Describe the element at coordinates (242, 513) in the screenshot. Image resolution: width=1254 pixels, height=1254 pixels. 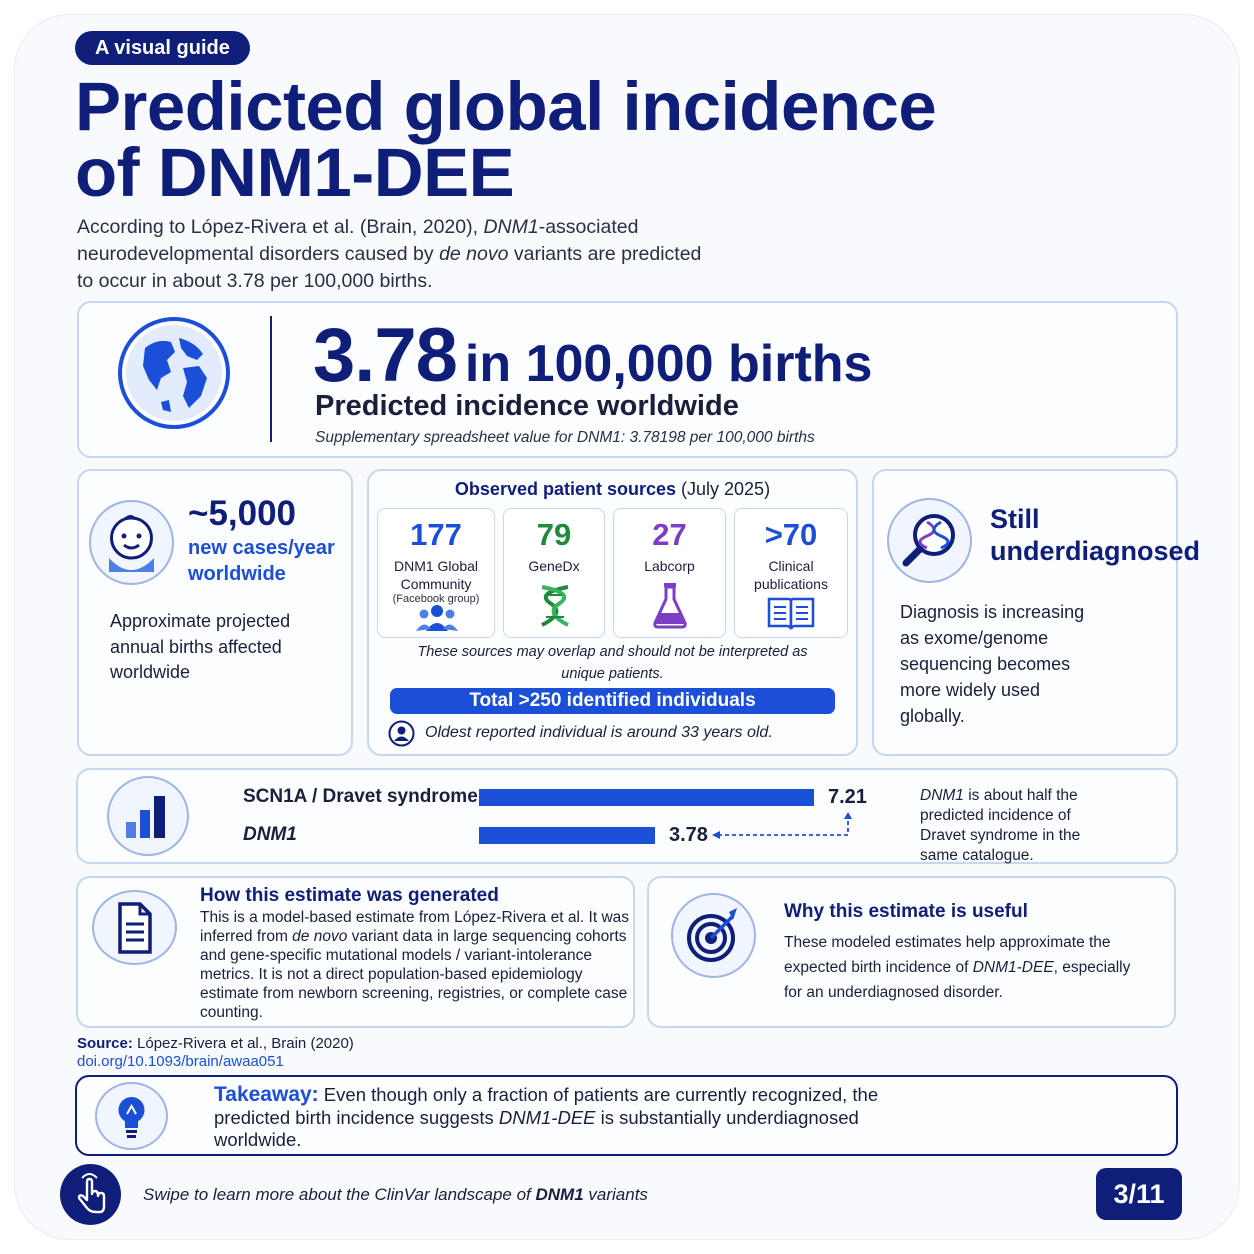
I see `cases-value: ~5,000` at that location.